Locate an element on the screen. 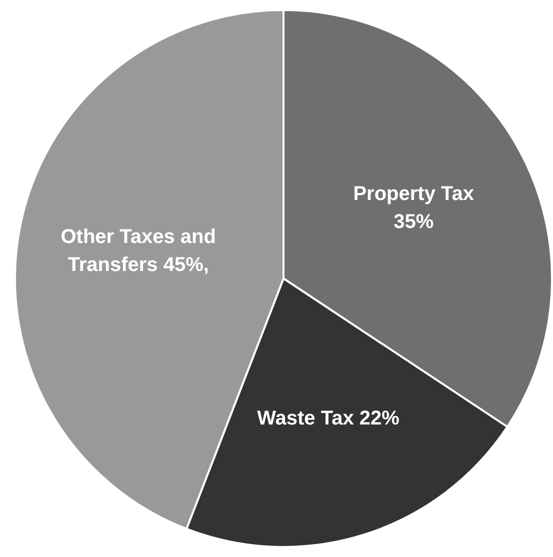 The height and width of the screenshot is (557, 553). slice-label: Waste Tax 22% is located at coordinates (328, 419).